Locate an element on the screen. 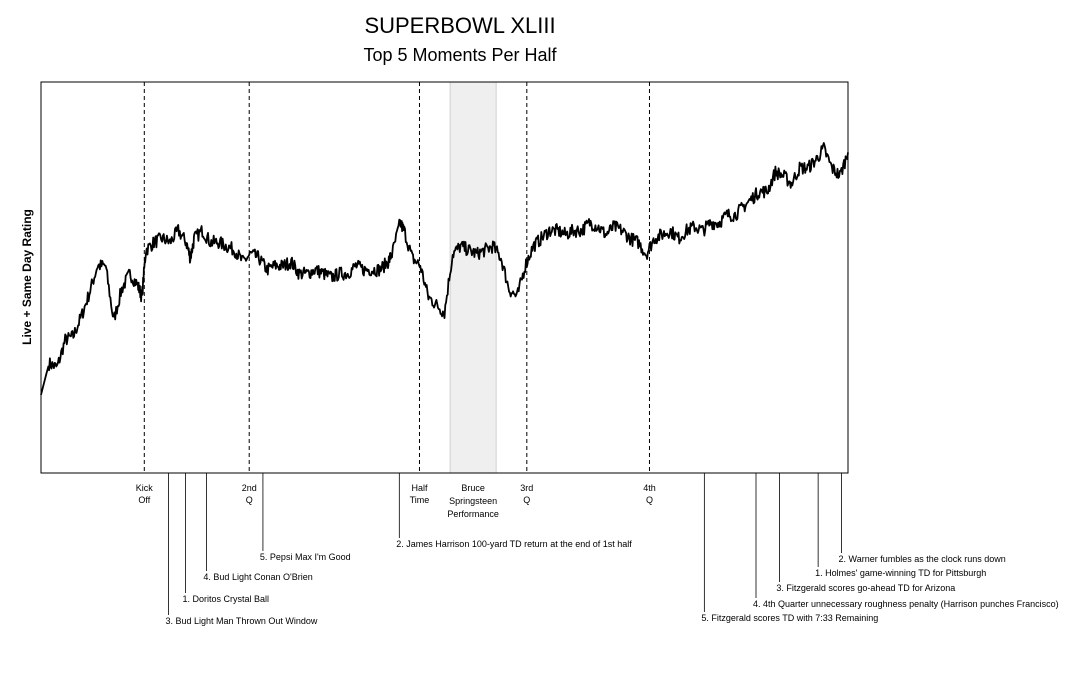 The image size is (1088, 693). shaded-region-layer: Bruce Springsteen Performance is located at coordinates (473, 300).